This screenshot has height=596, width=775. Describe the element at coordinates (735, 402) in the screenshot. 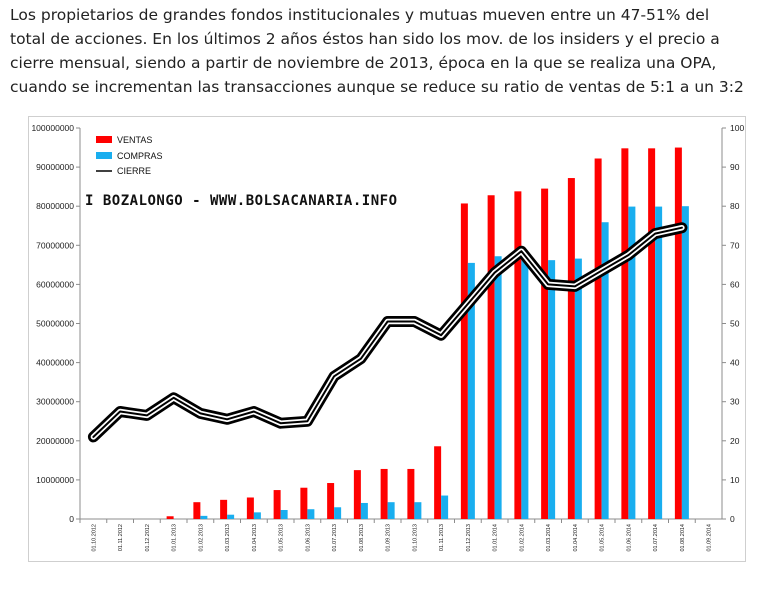

I see `y-right-tick-label: 30` at that location.